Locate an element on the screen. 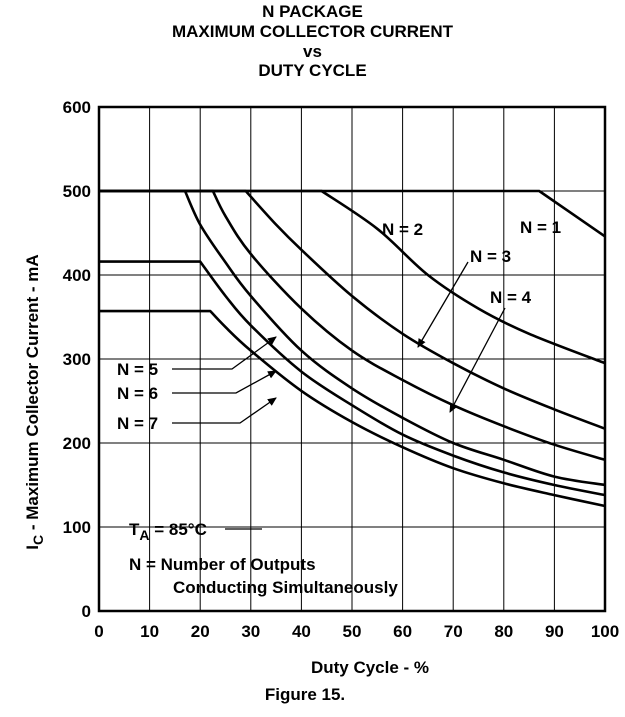 This screenshot has height=717, width=625. x-tick-10: 10 is located at coordinates (149, 631).